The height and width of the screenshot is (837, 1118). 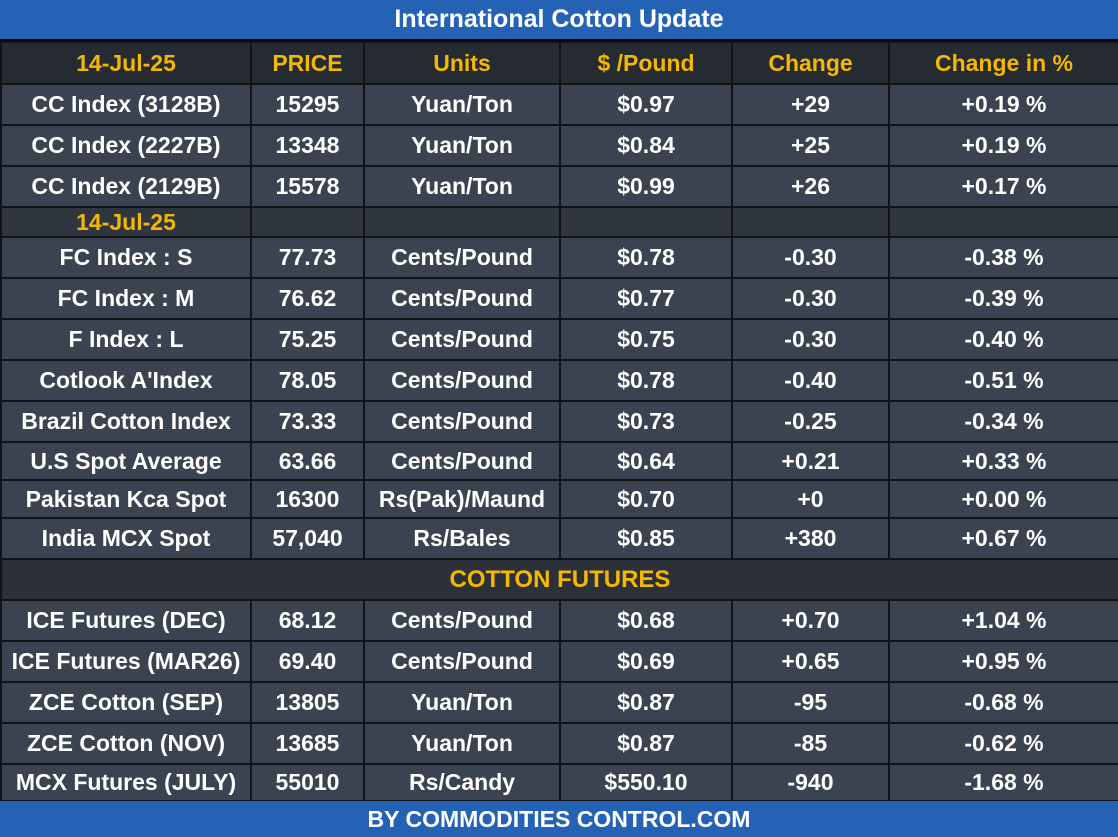 What do you see at coordinates (126, 702) in the screenshot?
I see `cell-commodity: ZCE Cotton (SEP)` at bounding box center [126, 702].